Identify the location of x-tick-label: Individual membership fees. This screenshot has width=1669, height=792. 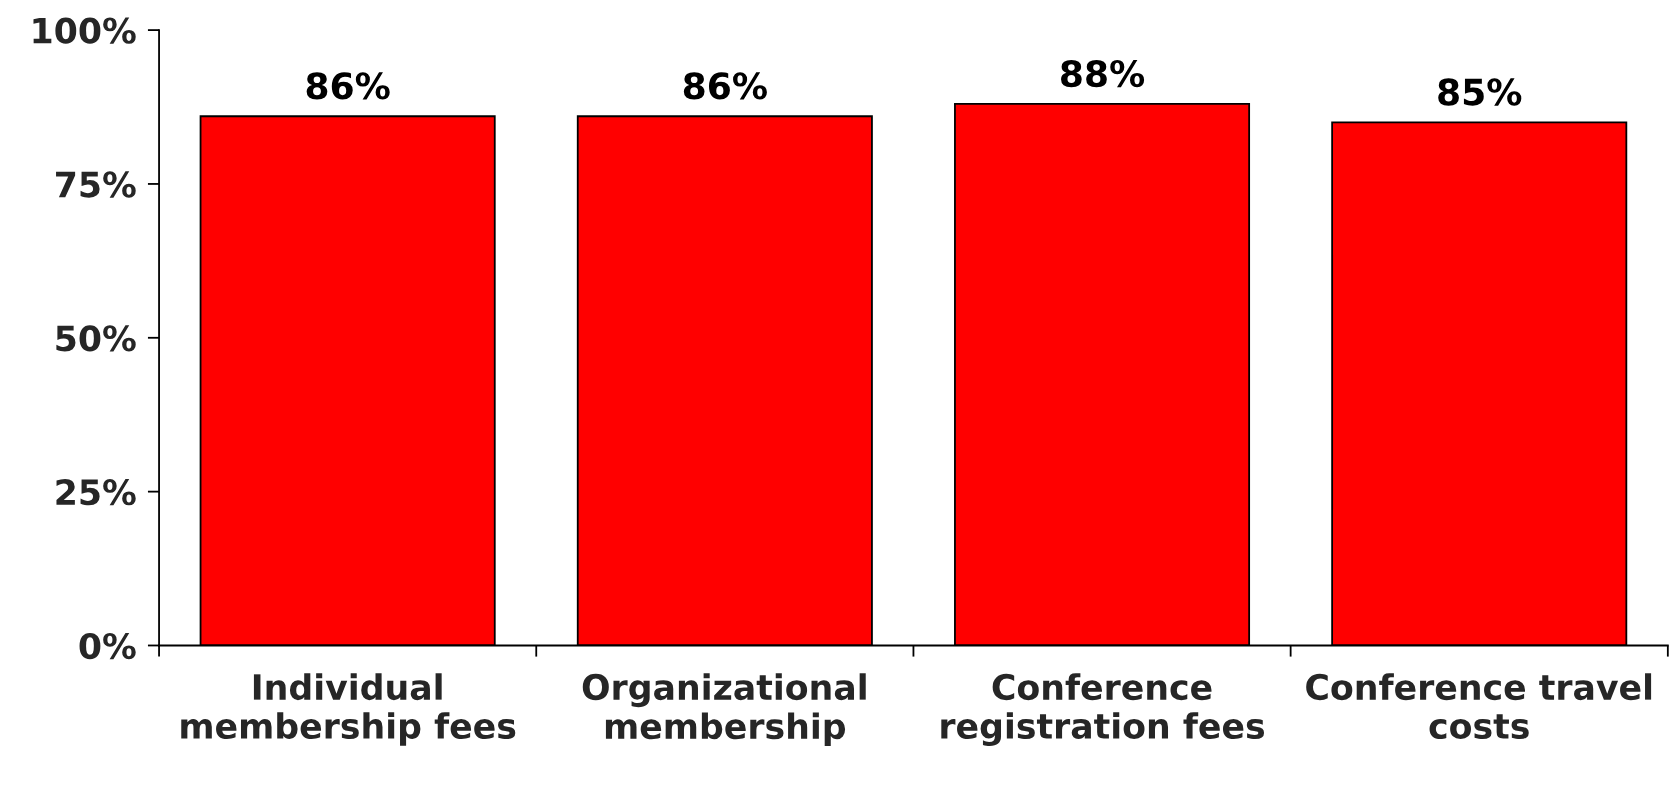
(348, 709).